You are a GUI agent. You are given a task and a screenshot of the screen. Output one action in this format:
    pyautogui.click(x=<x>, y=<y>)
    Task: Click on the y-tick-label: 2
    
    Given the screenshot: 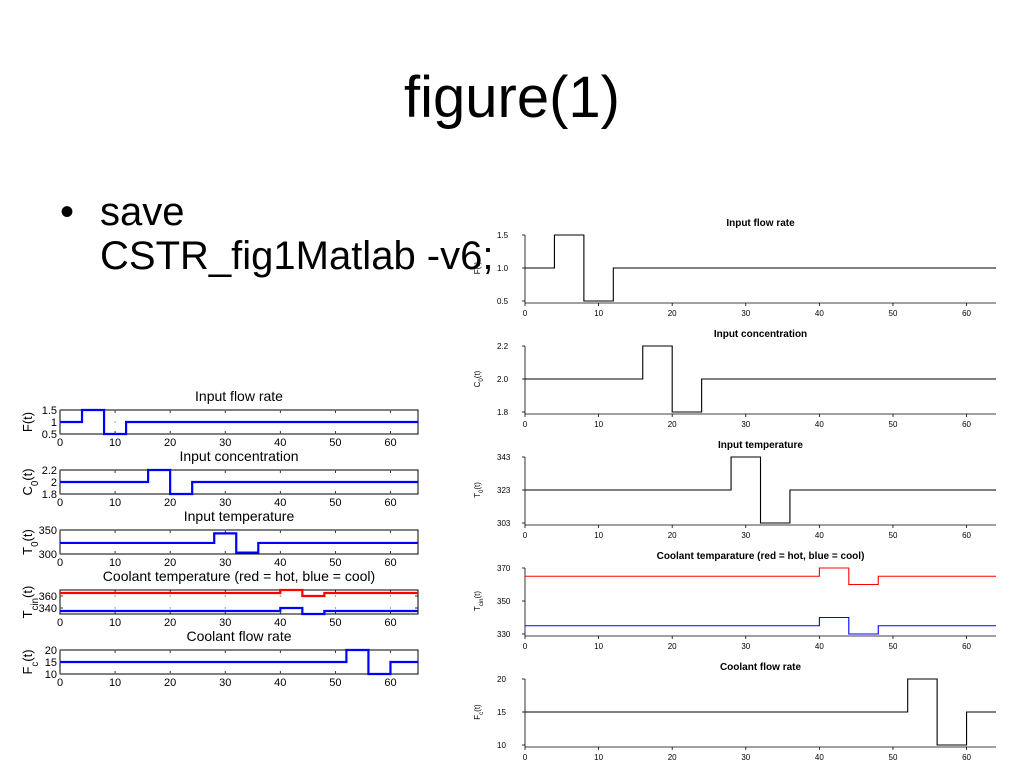 What is the action you would take?
    pyautogui.click(x=54, y=483)
    